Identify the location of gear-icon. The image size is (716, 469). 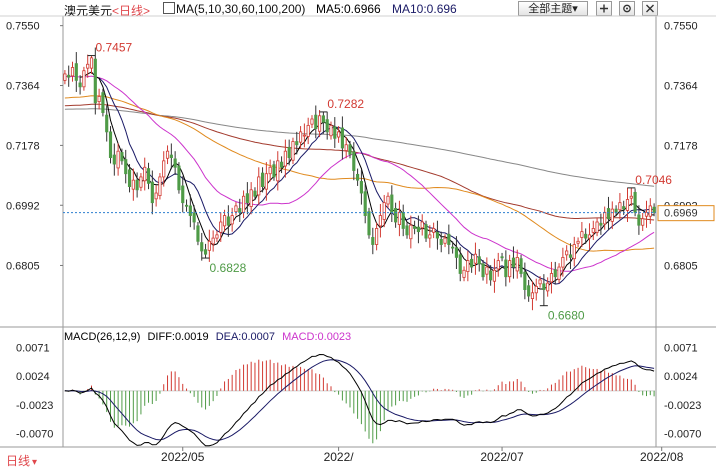
(627, 8).